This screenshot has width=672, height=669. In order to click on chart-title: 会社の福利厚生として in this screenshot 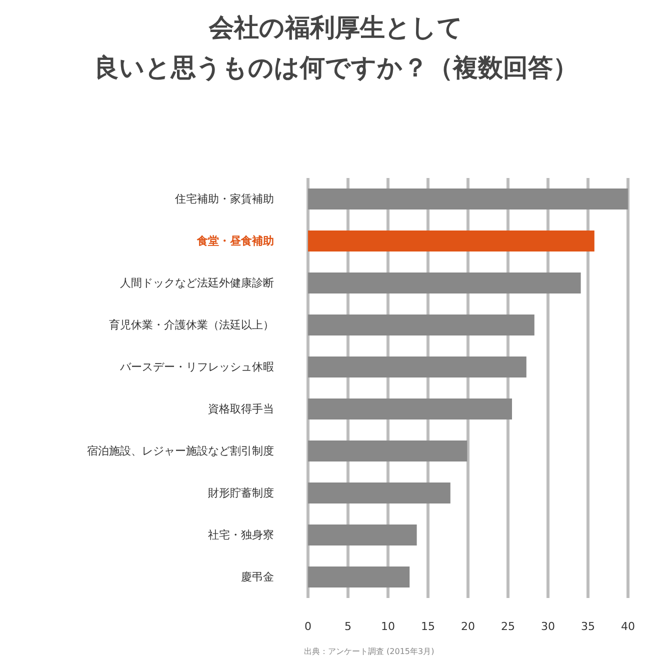, I will do `click(336, 28)`.